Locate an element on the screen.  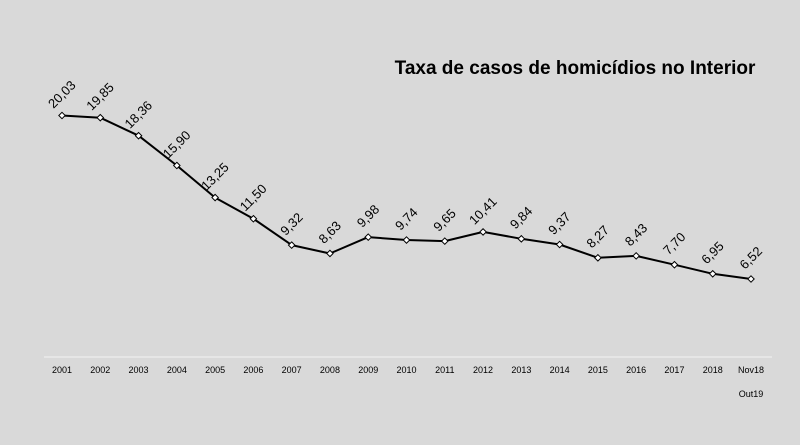
x-tick-label: 2013 is located at coordinates (521, 370).